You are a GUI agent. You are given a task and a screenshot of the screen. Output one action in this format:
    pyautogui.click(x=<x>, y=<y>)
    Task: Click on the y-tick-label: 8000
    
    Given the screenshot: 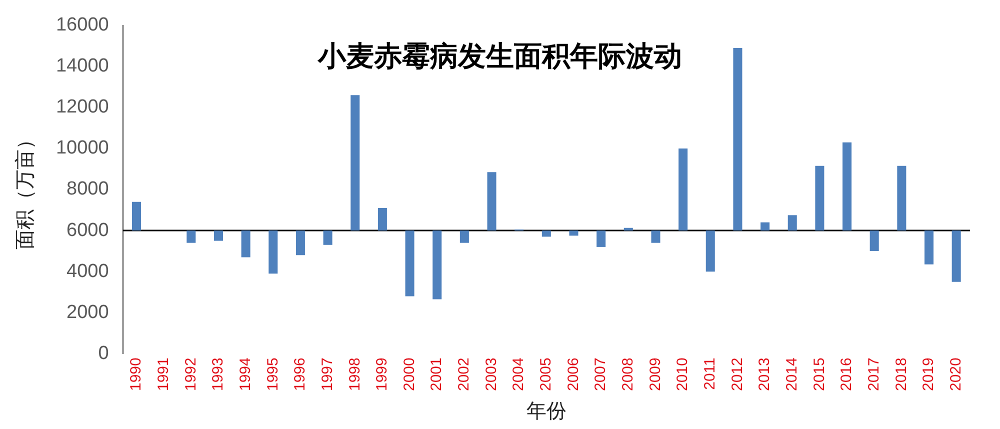 What is the action you would take?
    pyautogui.click(x=87, y=189)
    